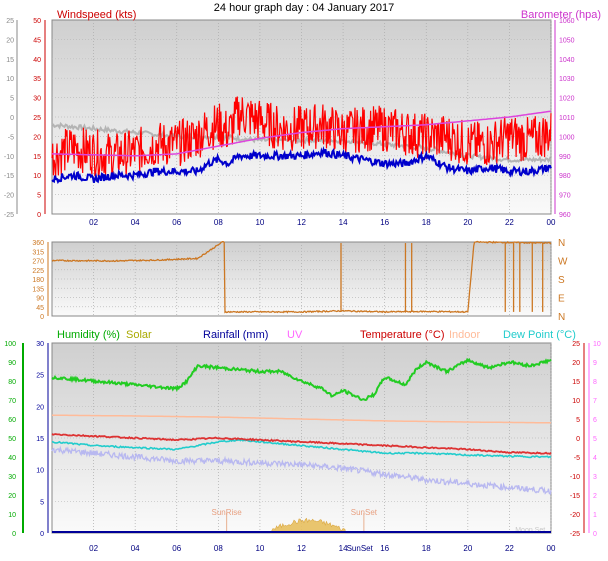 The width and height of the screenshot is (608, 561). What do you see at coordinates (567, 118) in the screenshot?
I see `baro-tick-label: 1010` at bounding box center [567, 118].